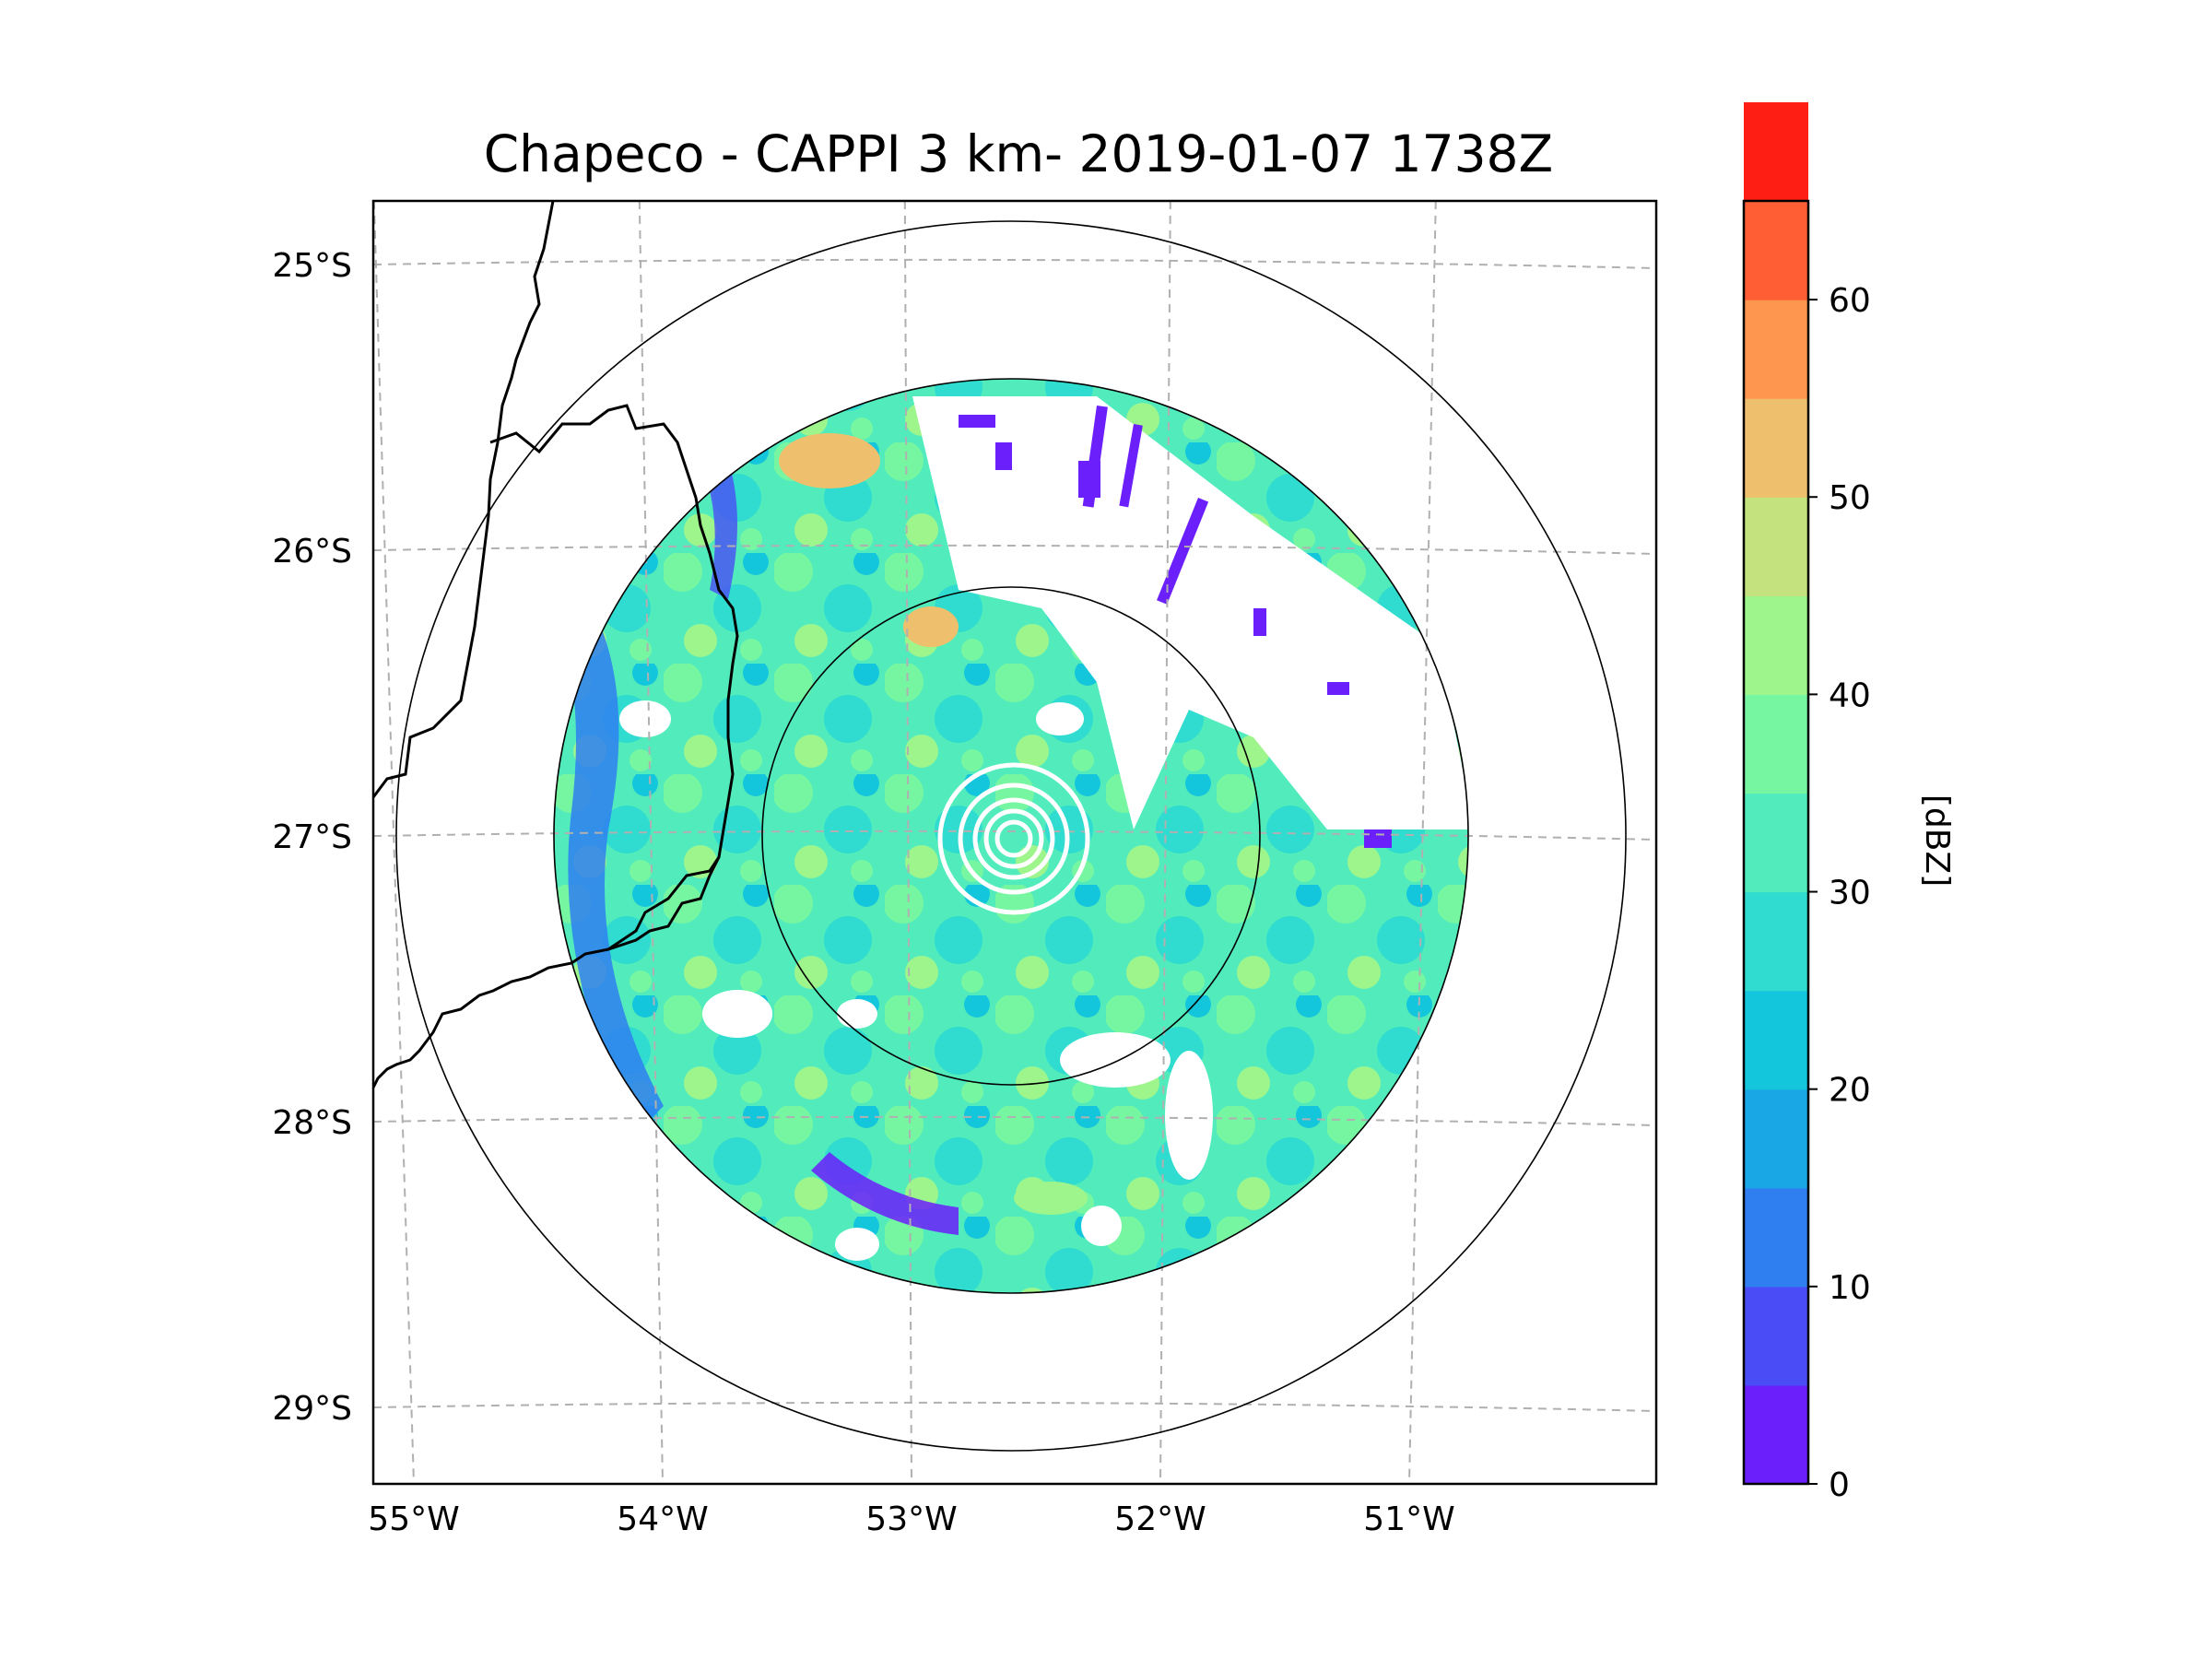 Image resolution: width=2212 pixels, height=1659 pixels. What do you see at coordinates (1160, 1519) in the screenshot?
I see `lon-tick-label-3: 52°W` at bounding box center [1160, 1519].